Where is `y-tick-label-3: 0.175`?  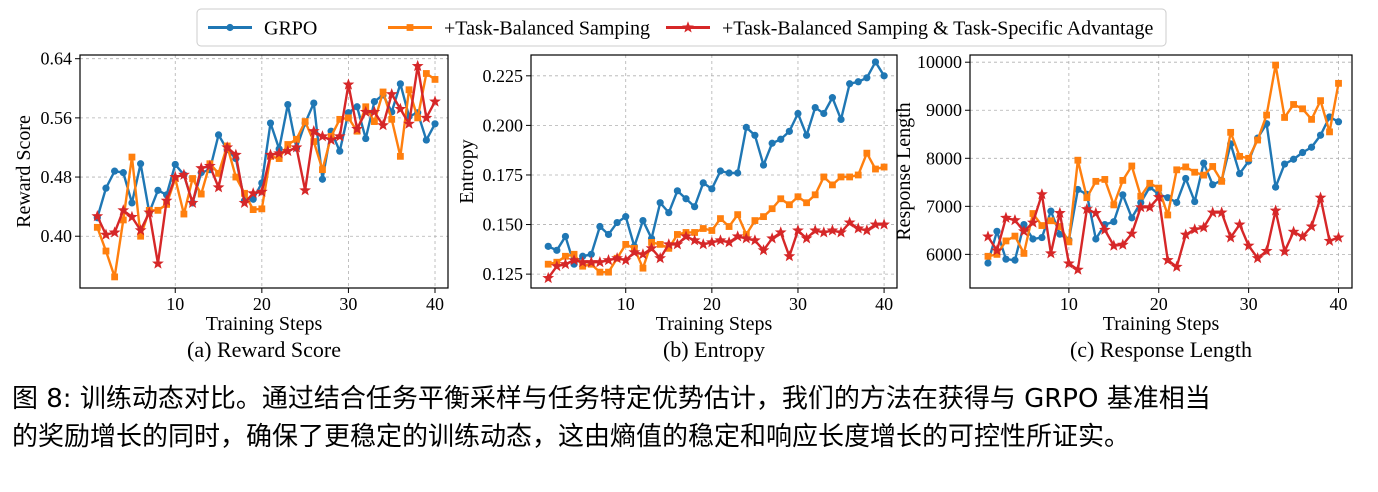
y-tick-label-3: 0.175 is located at coordinates (503, 175).